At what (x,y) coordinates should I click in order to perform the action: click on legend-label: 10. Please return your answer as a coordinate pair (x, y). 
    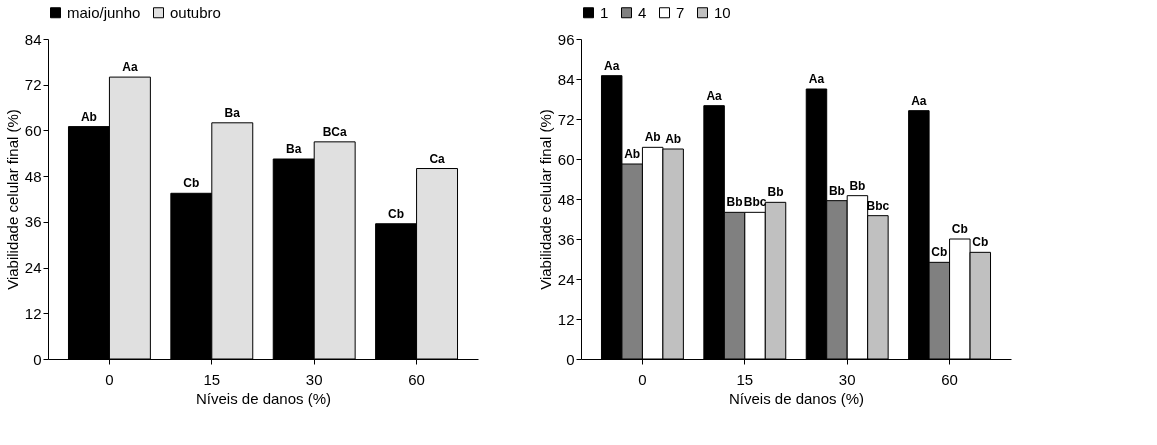
    Looking at the image, I should click on (722, 12).